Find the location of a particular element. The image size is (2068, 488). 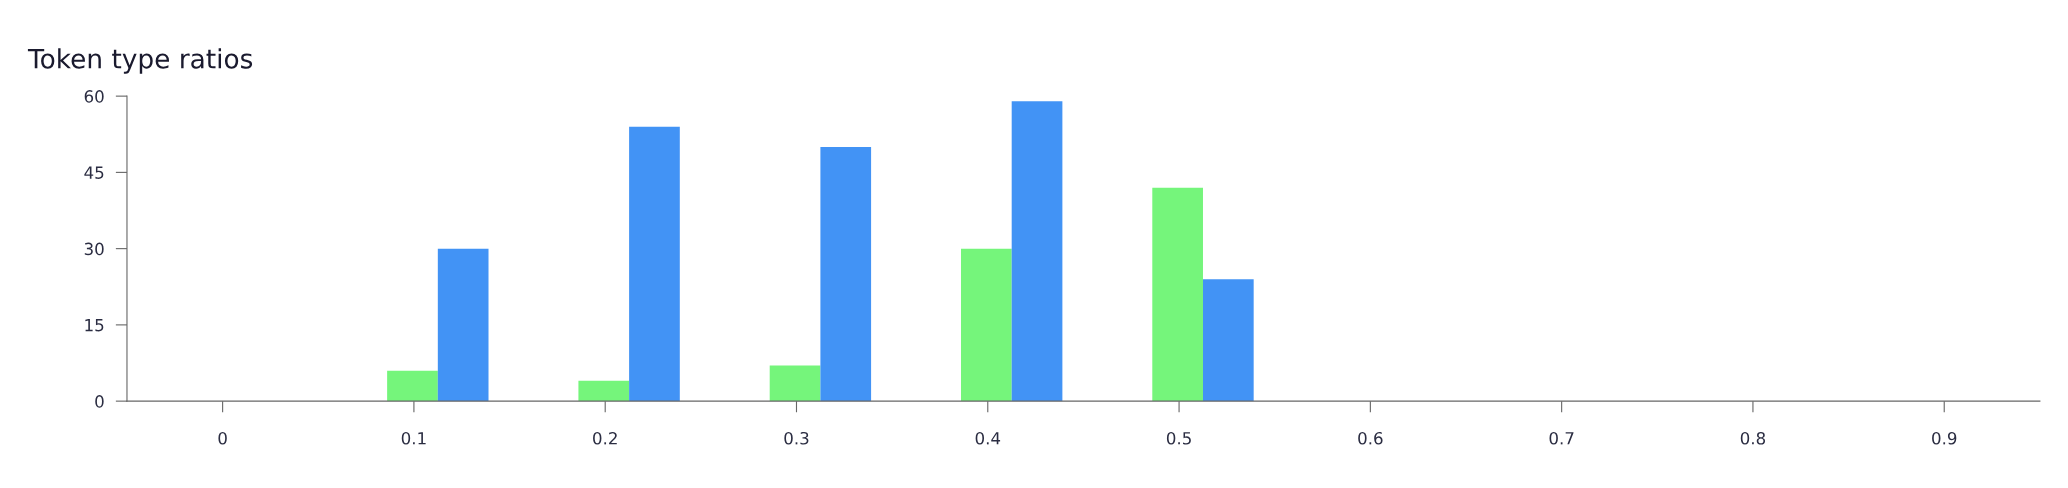

x-tick-label: 0.7 is located at coordinates (1561, 438).